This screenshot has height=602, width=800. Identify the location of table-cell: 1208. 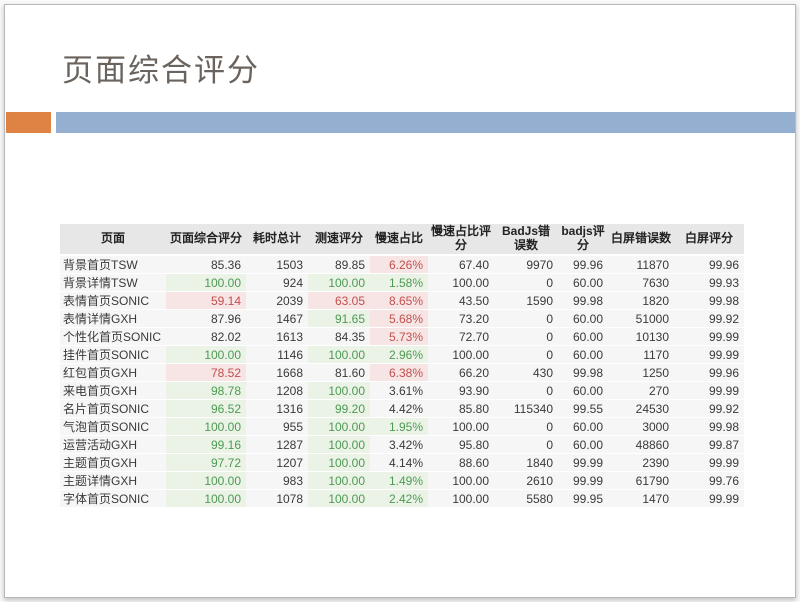
(277, 390).